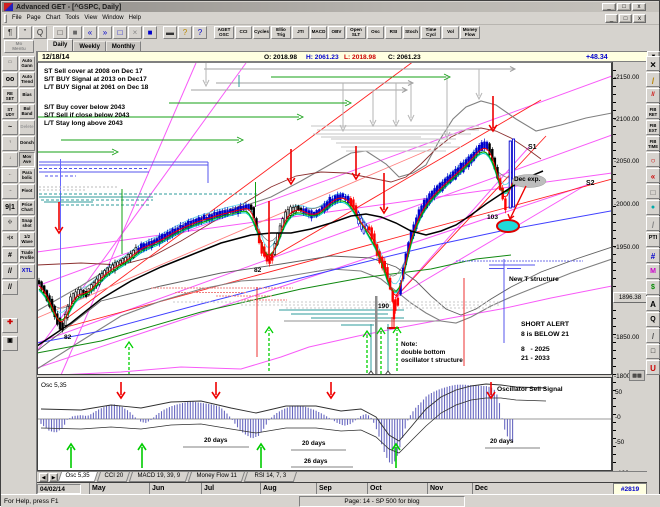 The image size is (660, 507). I want to click on svg-text:L/T BUY Signal at 2061 on Dec: L/T BUY Signal at 2061 on Dec 18, so click(96, 87).